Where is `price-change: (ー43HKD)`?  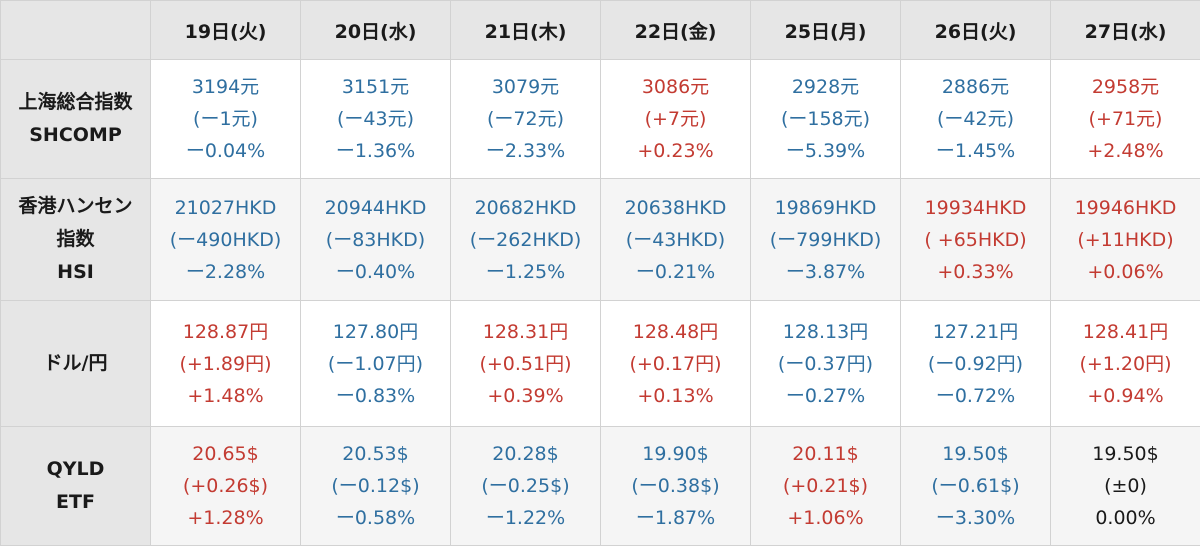 price-change: (ー43HKD) is located at coordinates (675, 240).